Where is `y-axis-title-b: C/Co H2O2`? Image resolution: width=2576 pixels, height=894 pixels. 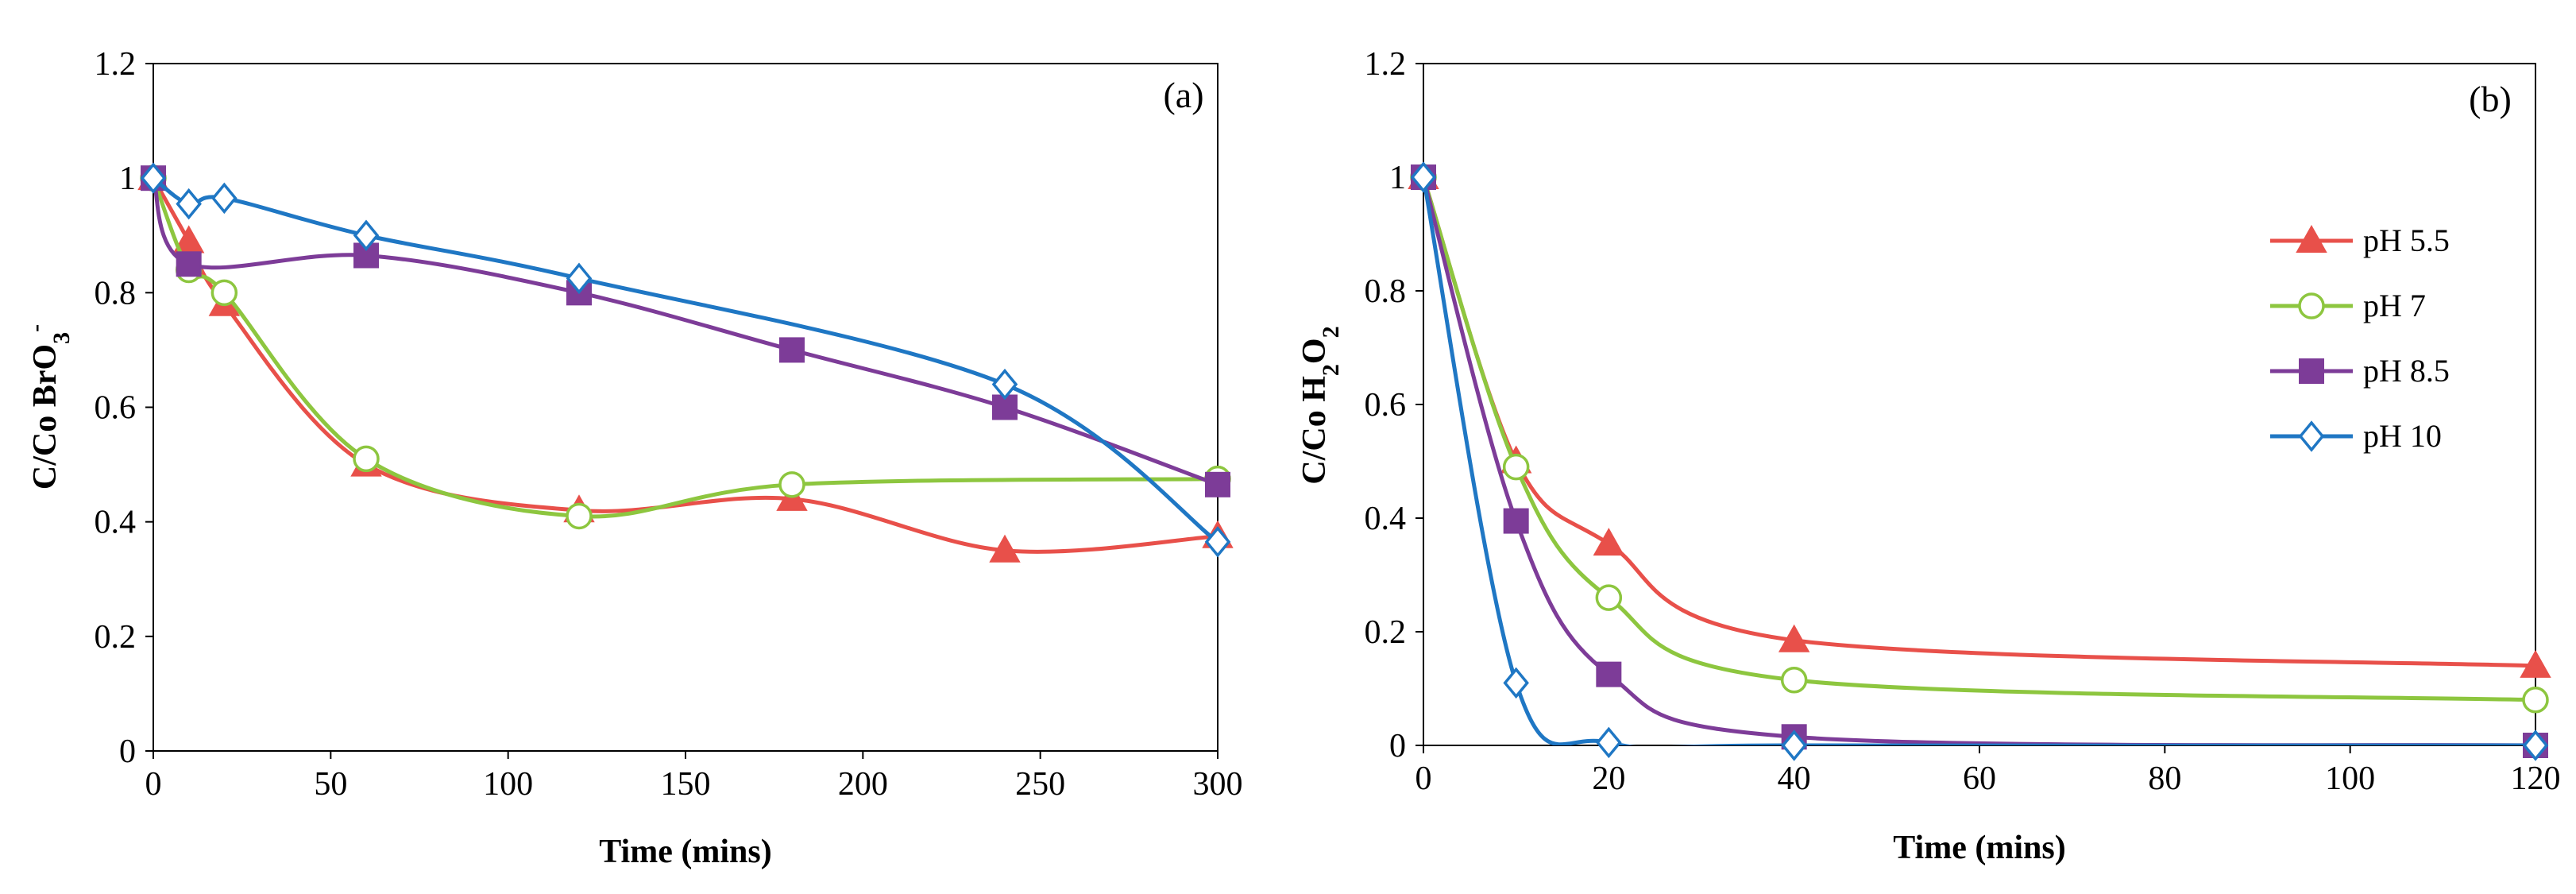
y-axis-title-b: C/Co H2O2 is located at coordinates (1320, 405).